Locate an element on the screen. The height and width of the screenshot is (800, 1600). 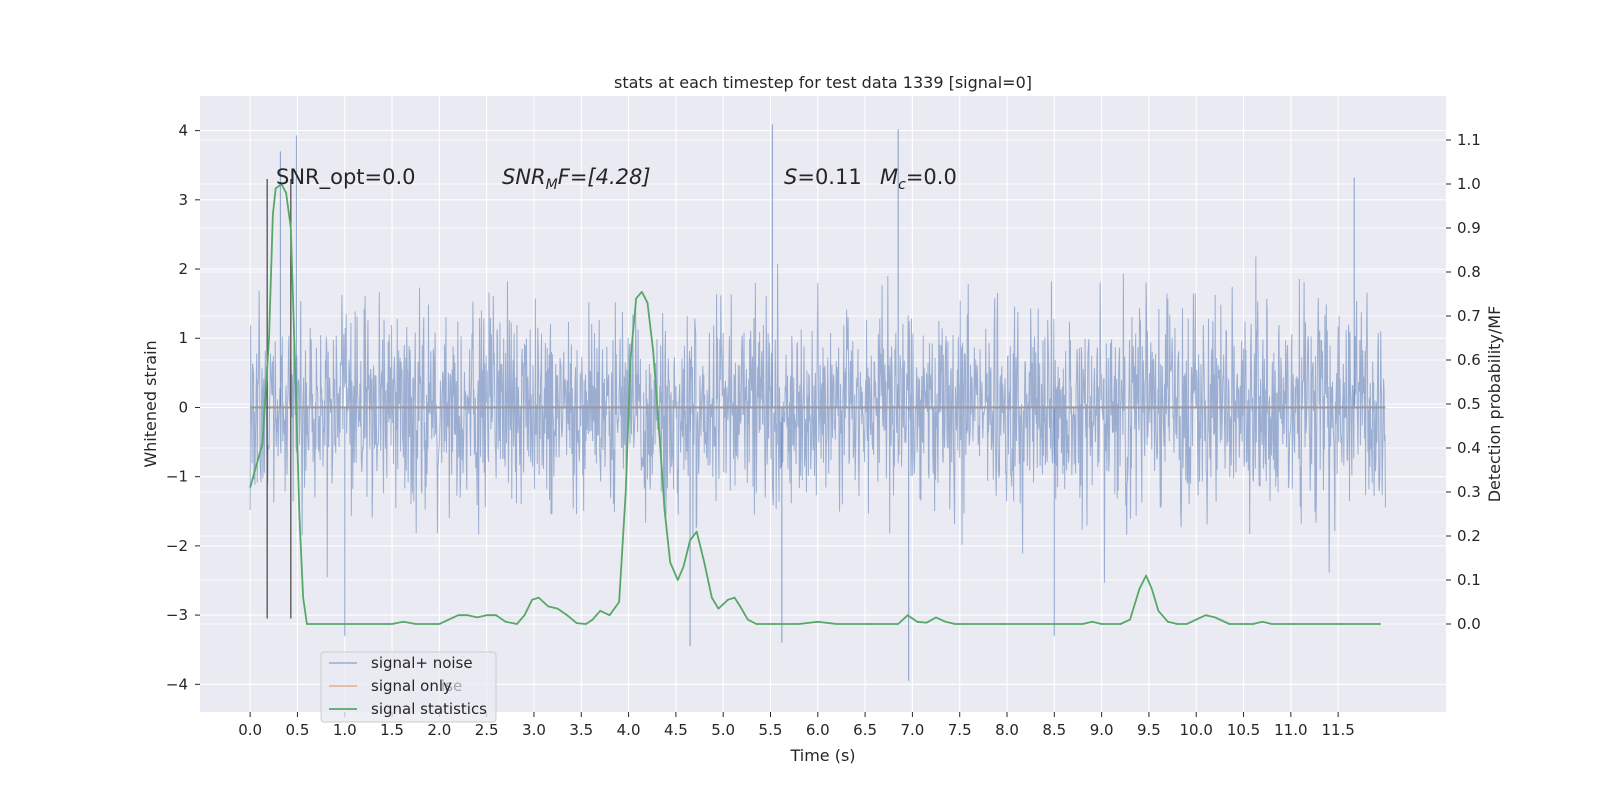
annotation-snr-mf-sub: M is located at coordinates (552, 185).